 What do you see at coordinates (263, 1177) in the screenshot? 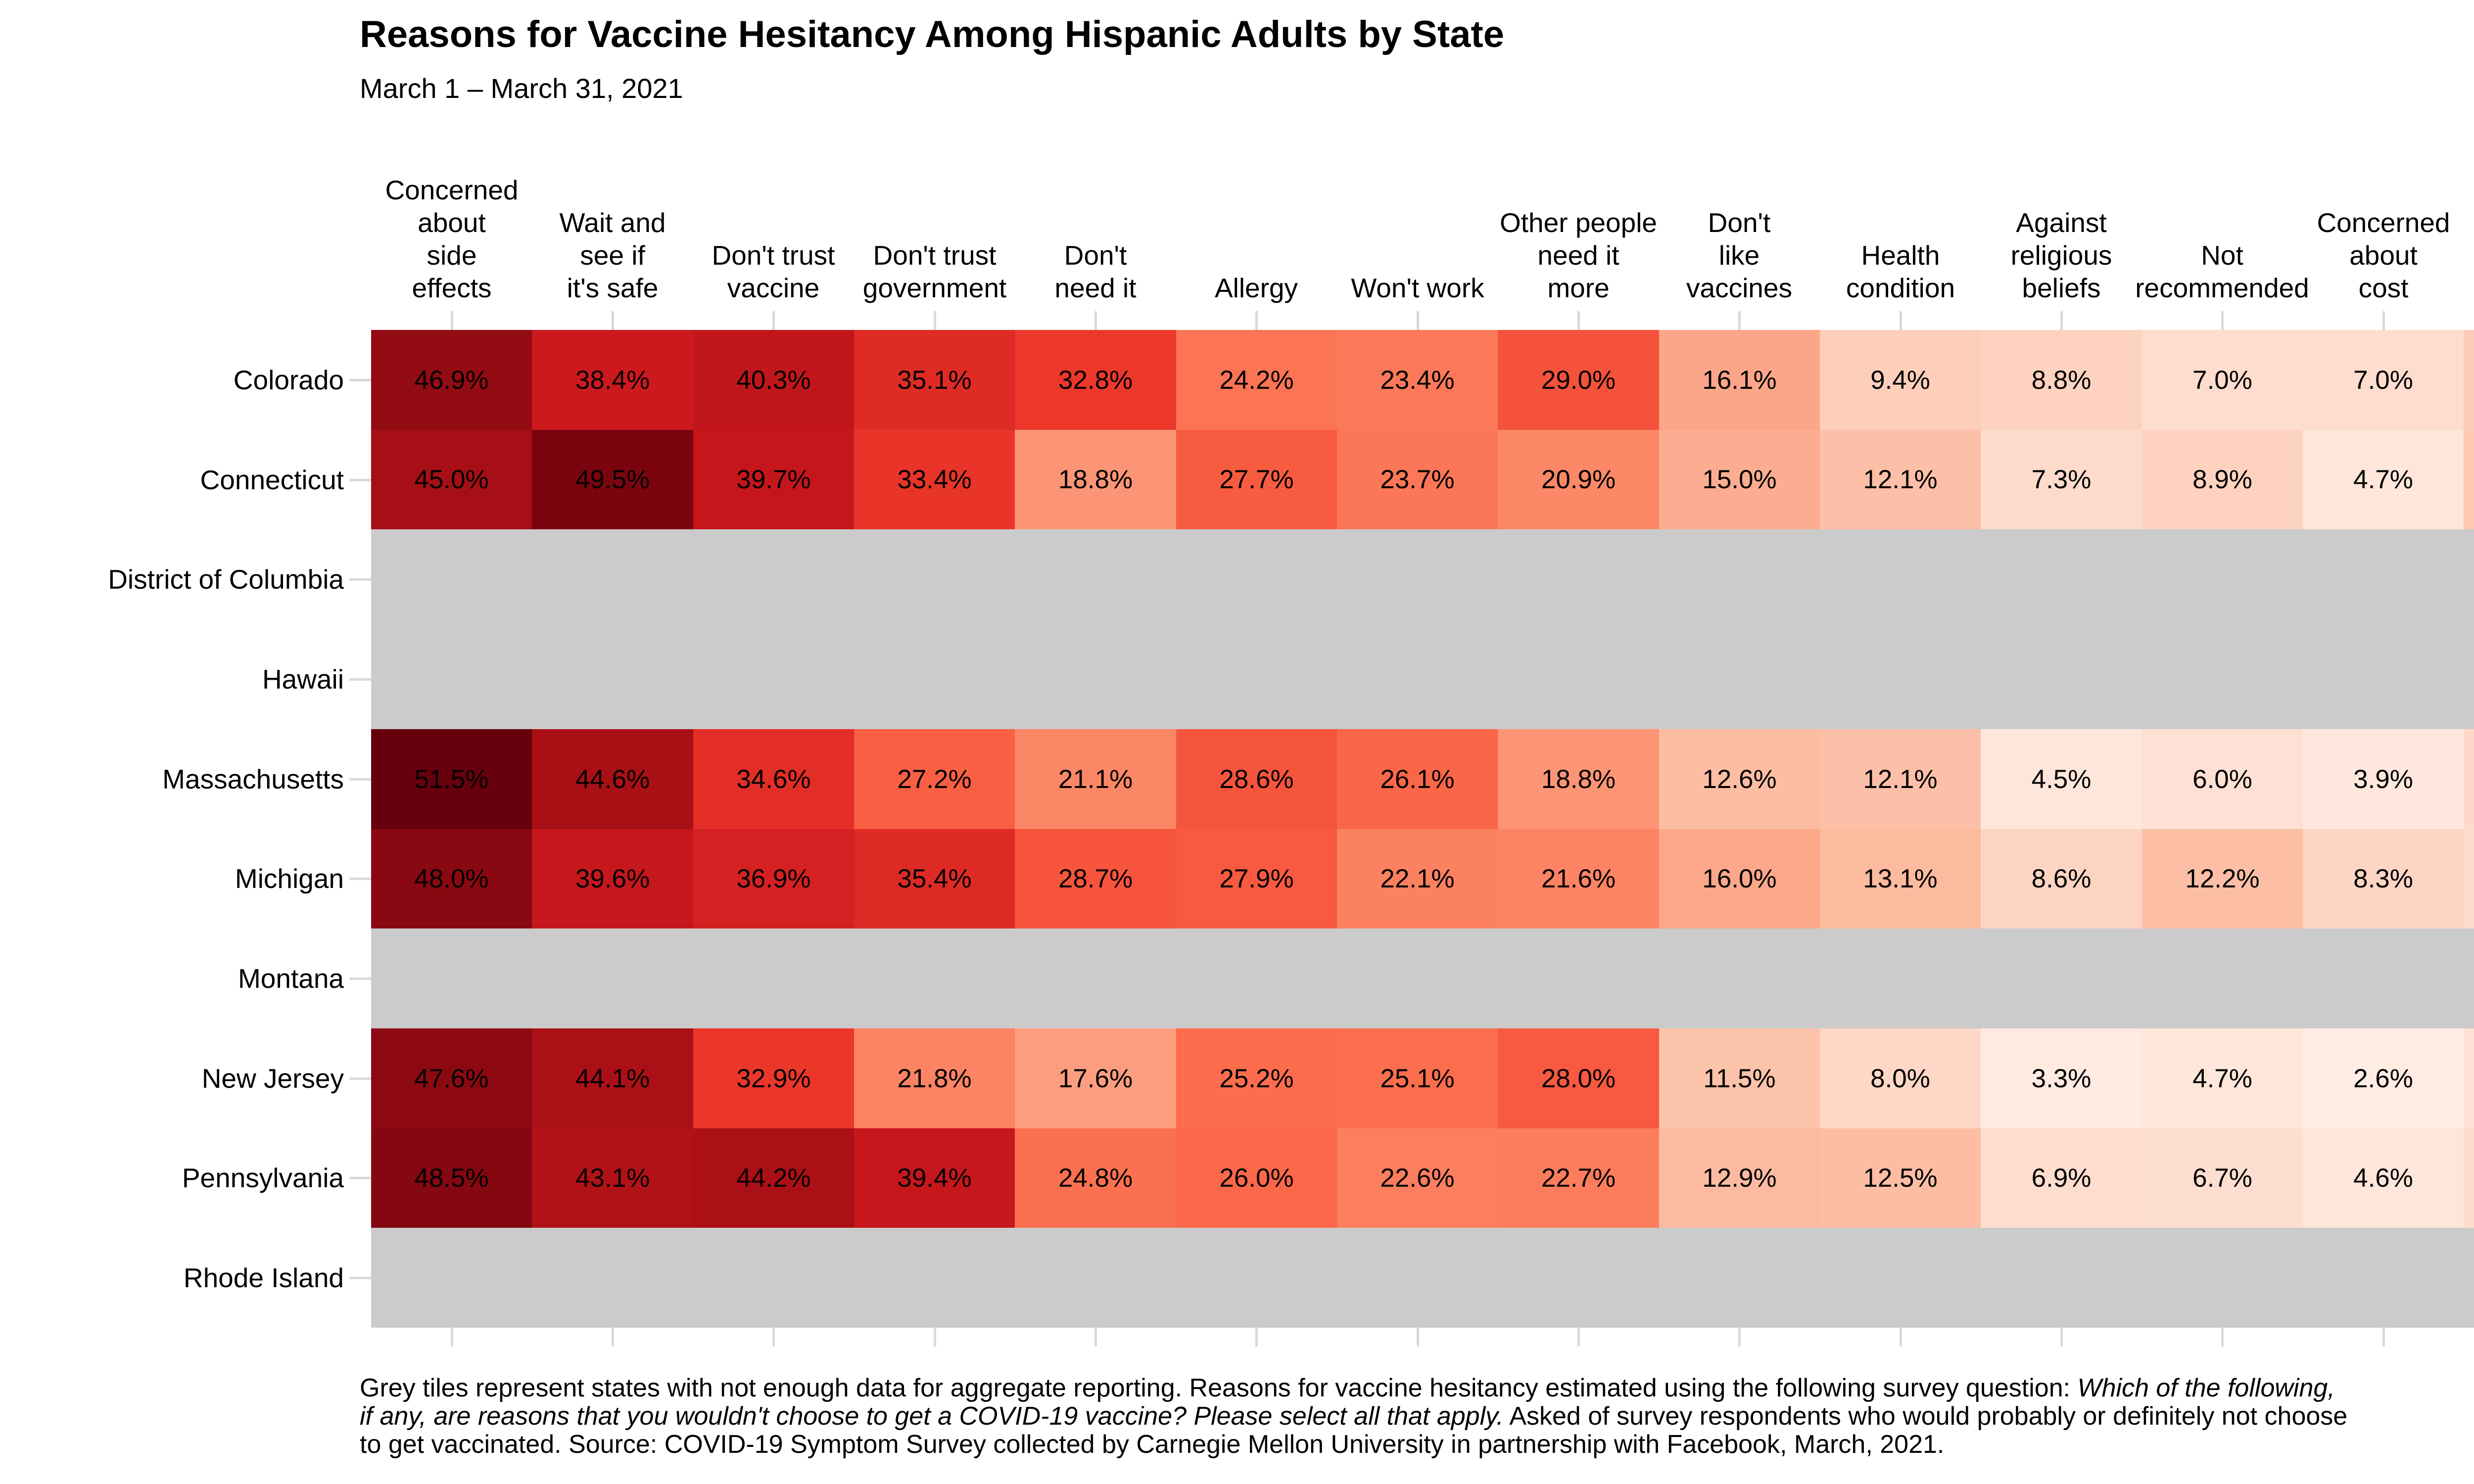
I see `row-label-state: Pennsylvania` at bounding box center [263, 1177].